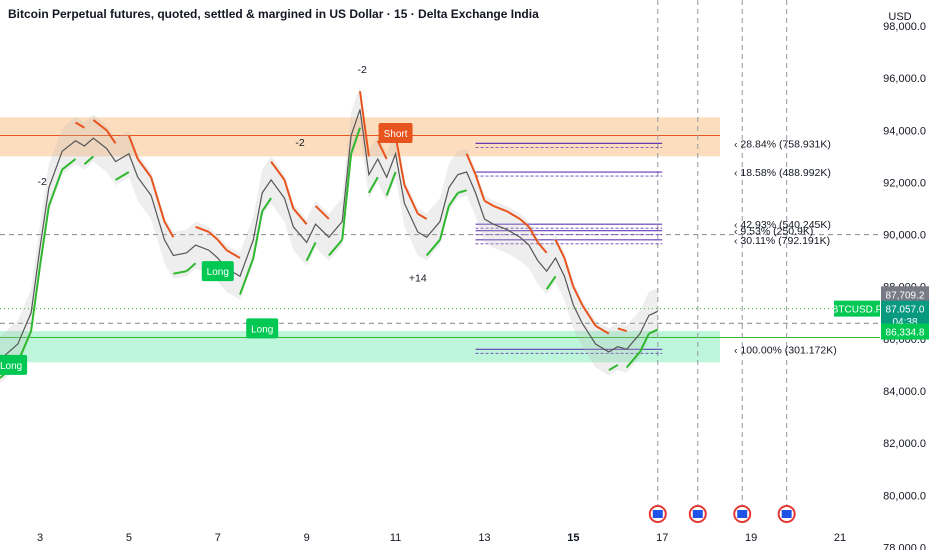 Image resolution: width=932 pixels, height=550 pixels. I want to click on symbol-tag-bg, so click(857, 308).